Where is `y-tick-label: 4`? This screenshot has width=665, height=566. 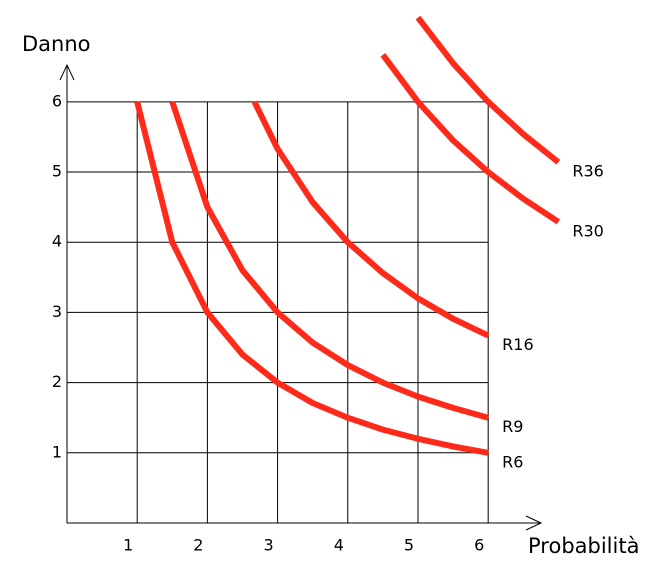
y-tick-label: 4 is located at coordinates (57, 241).